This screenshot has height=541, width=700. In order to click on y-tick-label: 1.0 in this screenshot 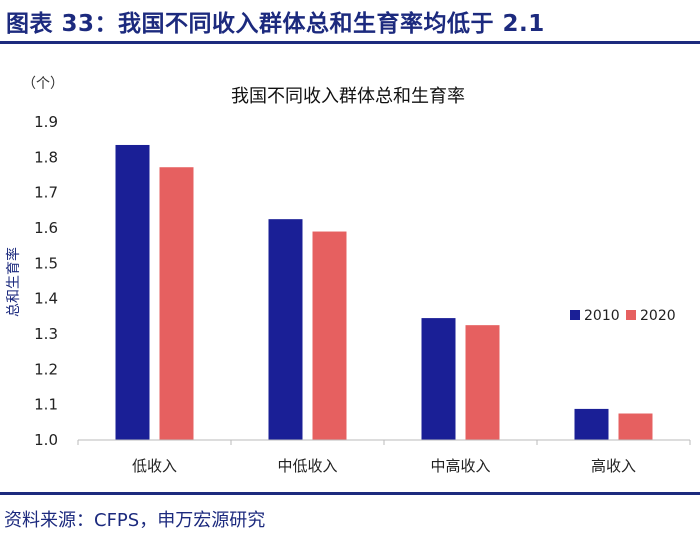, I will do `click(46, 440)`.